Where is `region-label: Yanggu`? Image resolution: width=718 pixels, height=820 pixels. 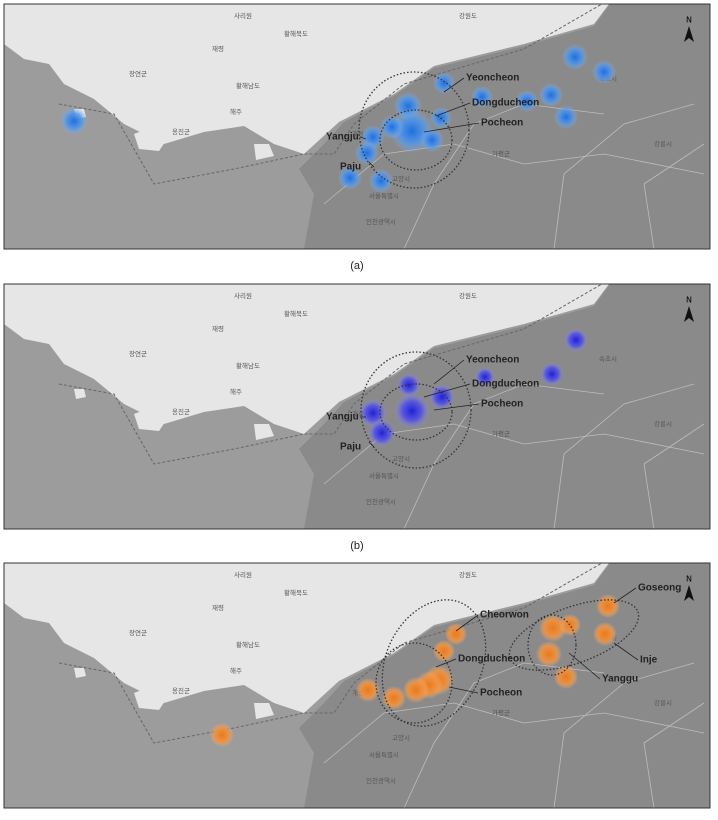
region-label: Yanggu is located at coordinates (620, 679).